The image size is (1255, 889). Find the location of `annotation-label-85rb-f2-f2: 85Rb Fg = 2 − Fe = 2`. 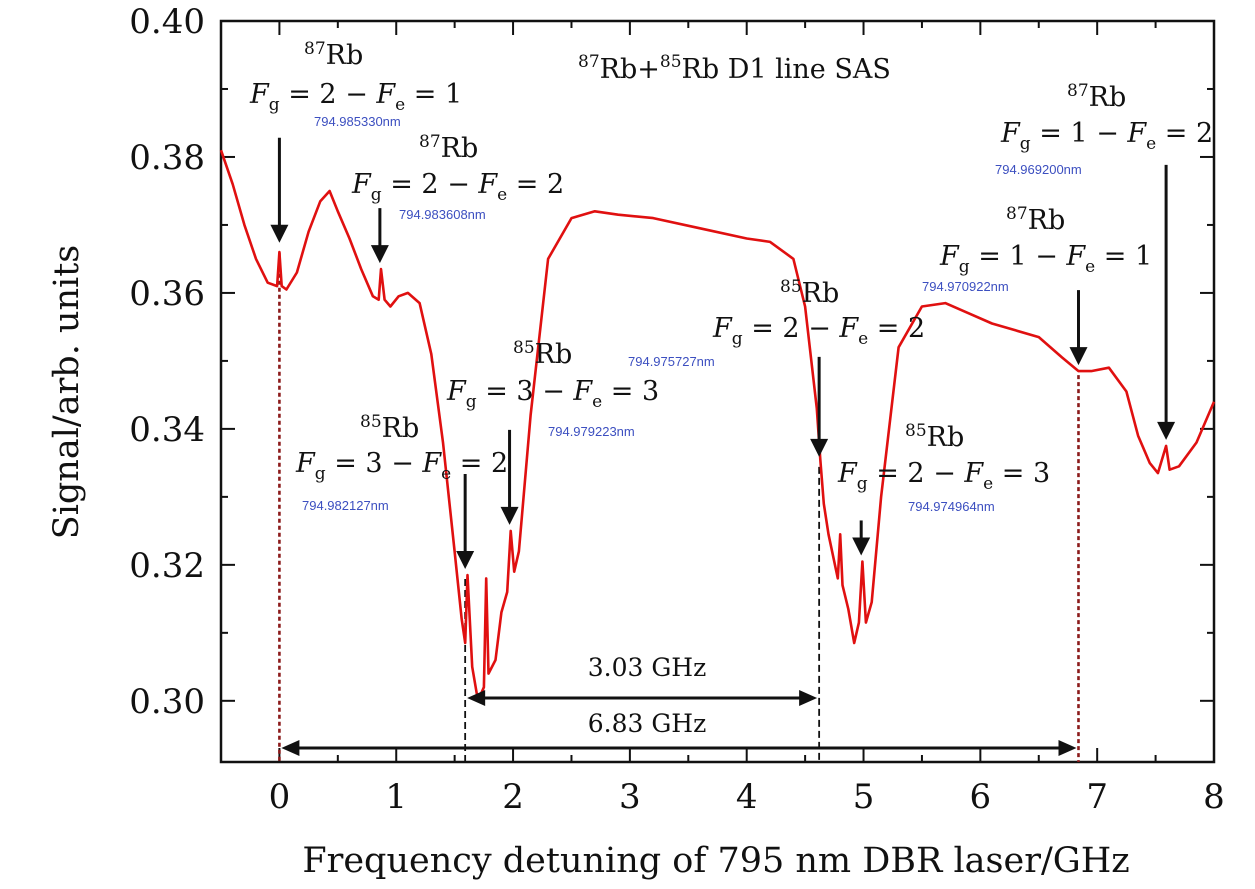

annotation-label-85rb-f2-f2: 85Rb Fg = 2 − Fe = 2 is located at coordinates (818, 313).